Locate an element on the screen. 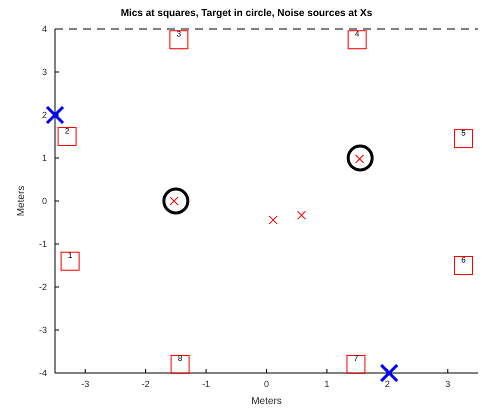  y-tick-label: -3 is located at coordinates (42, 330).